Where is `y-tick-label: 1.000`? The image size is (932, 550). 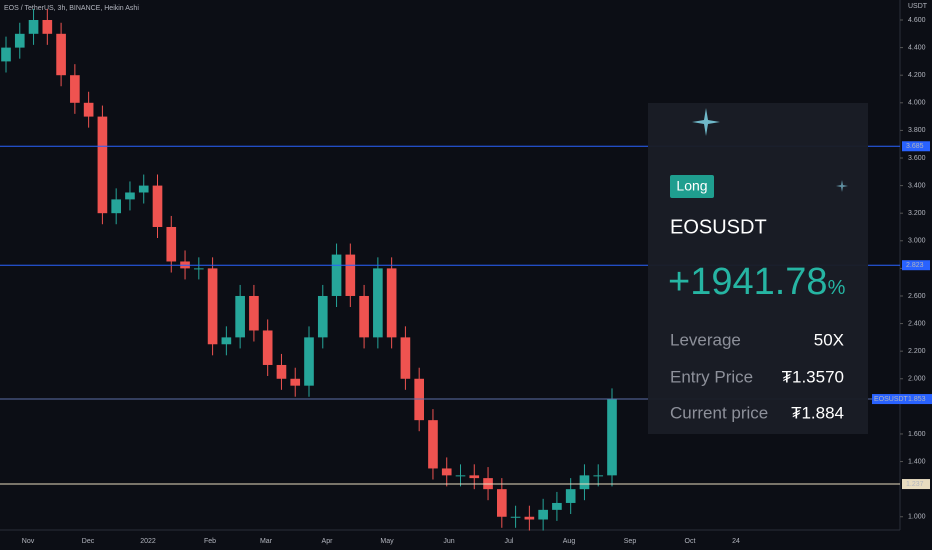 y-tick-label: 1.000 is located at coordinates (917, 517).